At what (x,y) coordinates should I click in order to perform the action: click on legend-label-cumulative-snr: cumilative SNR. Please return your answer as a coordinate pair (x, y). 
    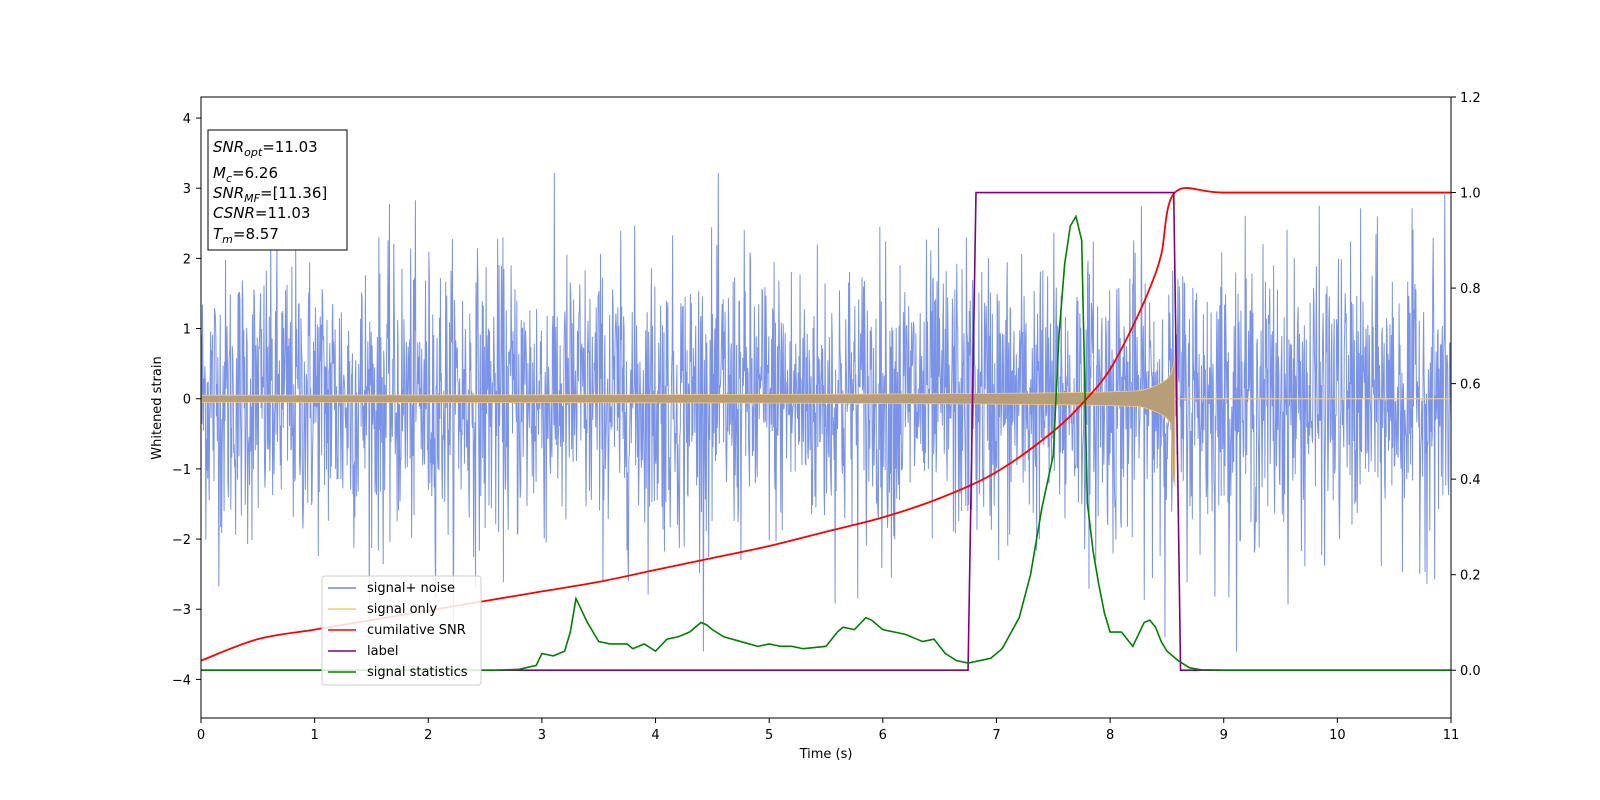
    Looking at the image, I should click on (416, 630).